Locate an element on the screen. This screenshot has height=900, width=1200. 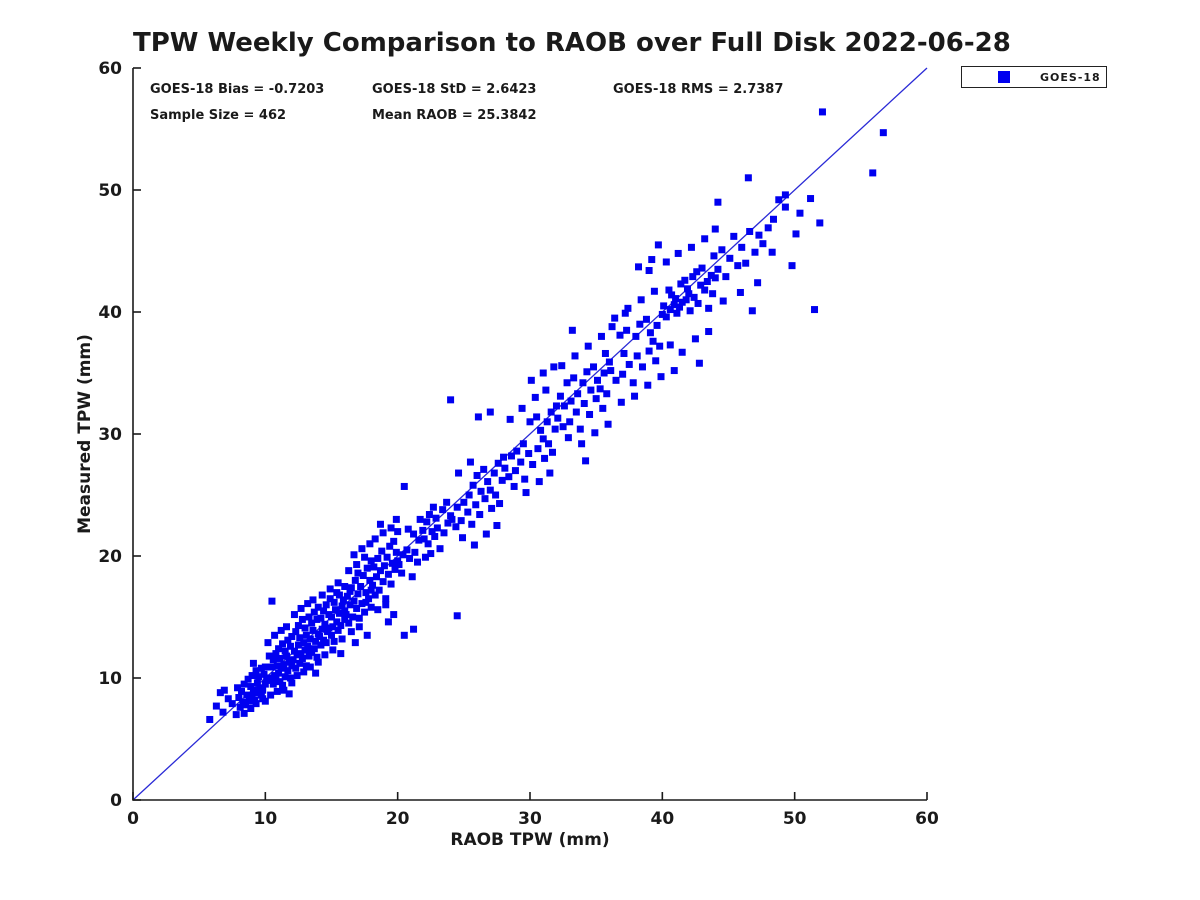
y-axis-label: Measured TPW (mm) is located at coordinates (85, 434).